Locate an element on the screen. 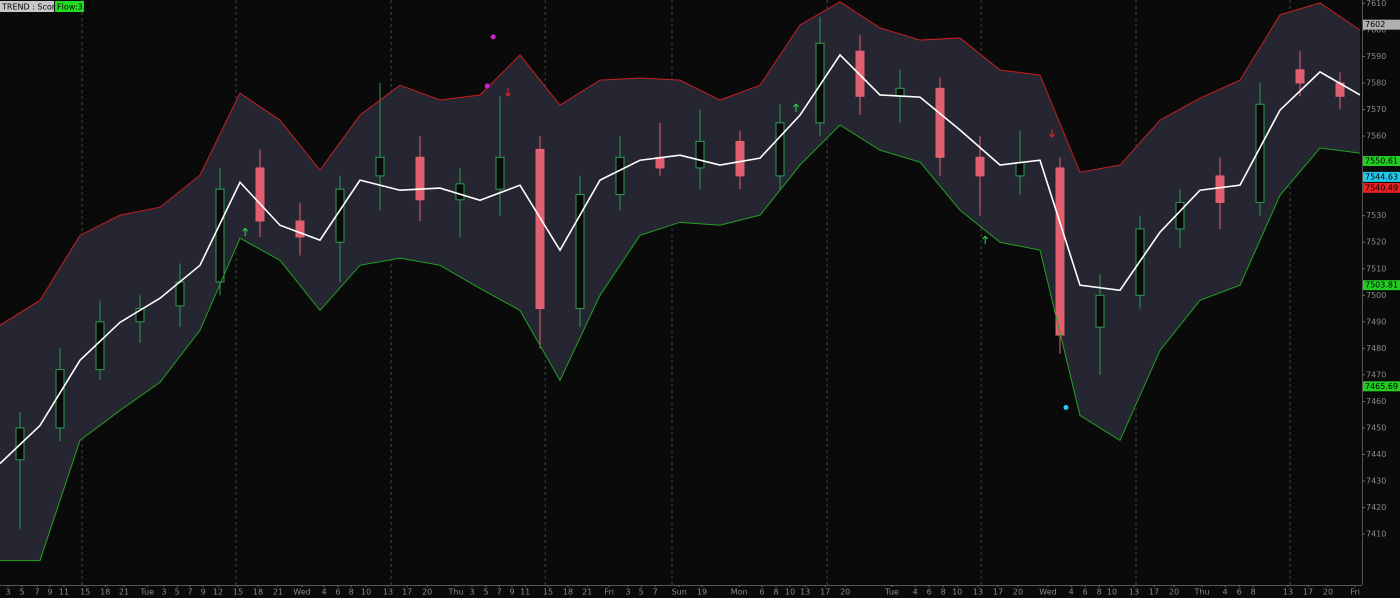 This screenshot has width=1400, height=598. price-tag-label: 7550.61 is located at coordinates (1381, 161).